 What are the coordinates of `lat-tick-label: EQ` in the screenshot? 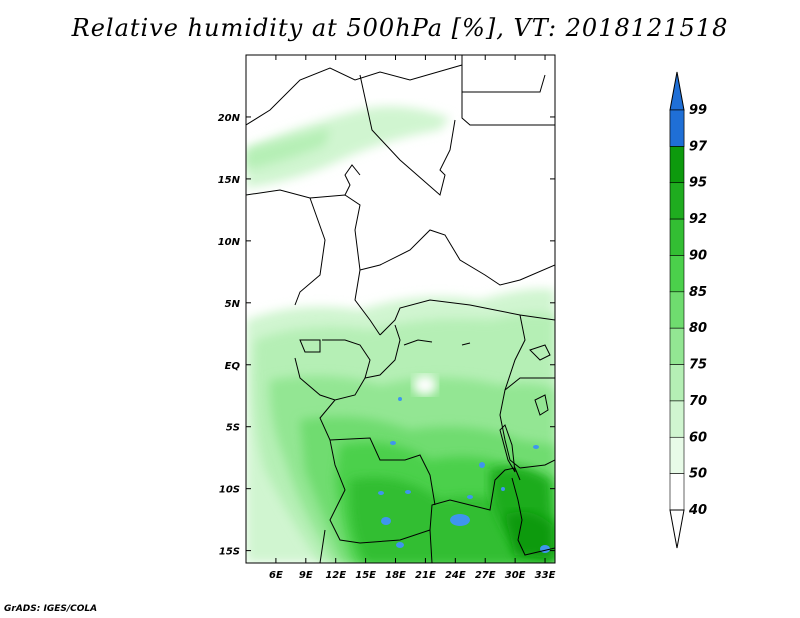 It's located at (233, 366).